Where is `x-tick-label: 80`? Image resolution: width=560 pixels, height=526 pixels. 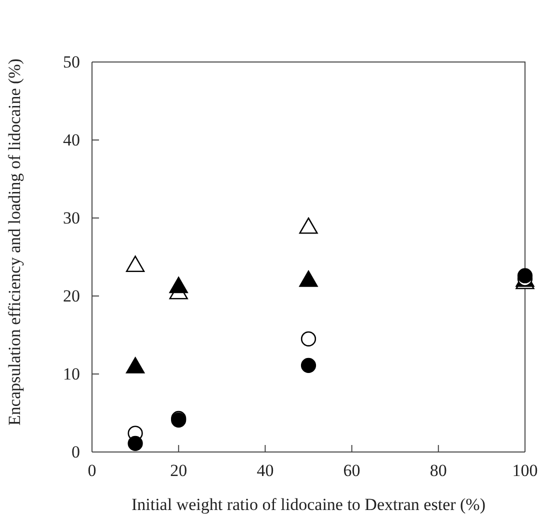 x-tick-label: 80 is located at coordinates (438, 470).